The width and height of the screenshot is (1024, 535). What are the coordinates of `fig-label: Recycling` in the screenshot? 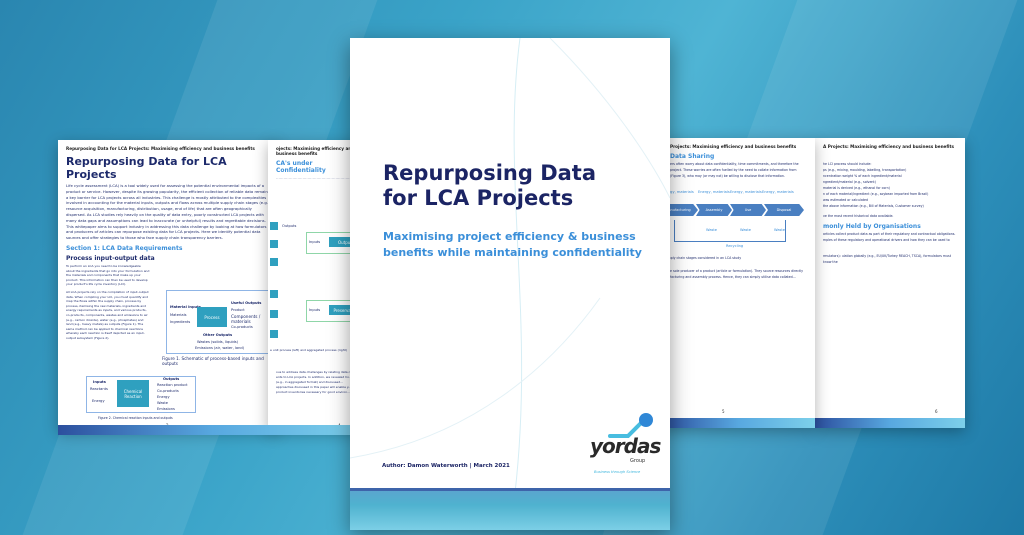 It's located at (735, 246).